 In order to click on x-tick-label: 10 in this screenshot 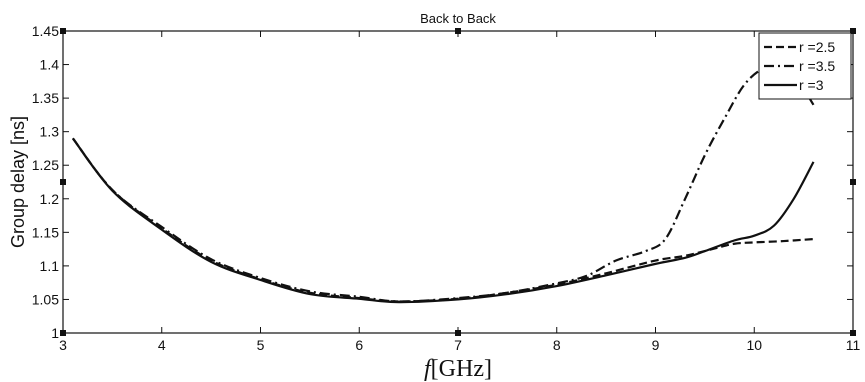, I will do `click(754, 345)`.